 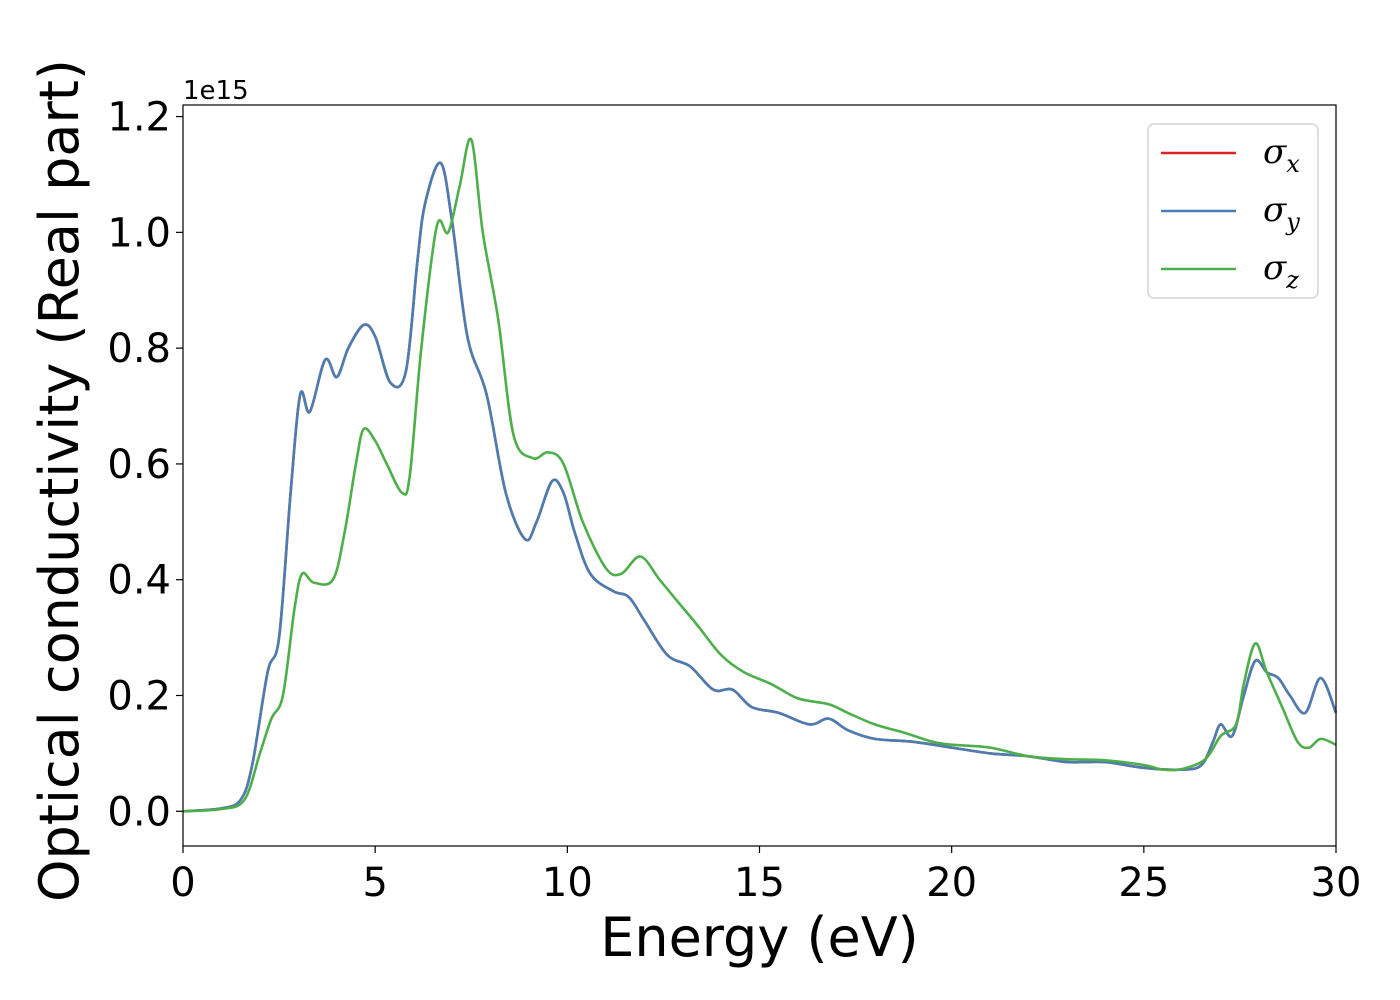 I want to click on y-axis-offset-label: 1e15, so click(x=216, y=91).